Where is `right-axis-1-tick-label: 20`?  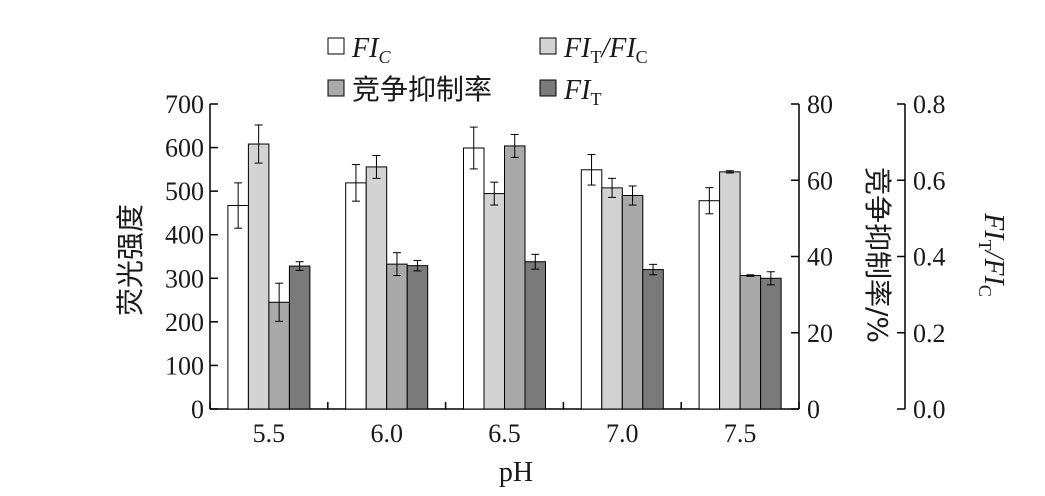 right-axis-1-tick-label: 20 is located at coordinates (820, 333).